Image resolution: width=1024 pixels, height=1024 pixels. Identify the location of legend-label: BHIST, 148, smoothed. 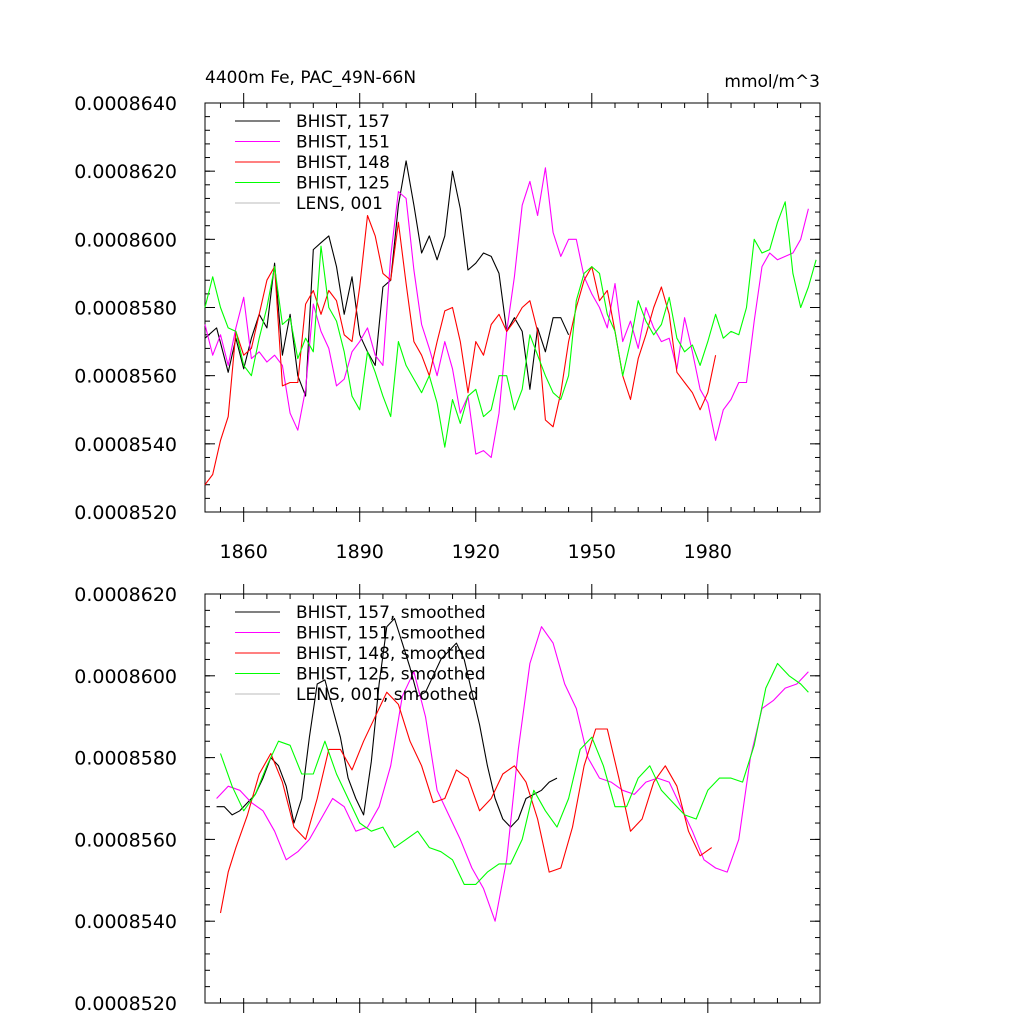
(391, 654).